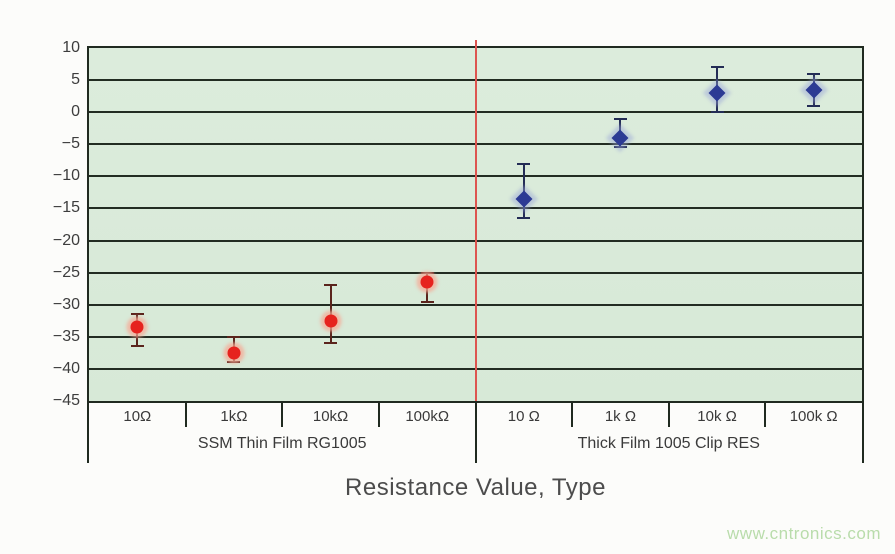  I want to click on y-tick-label: −40, so click(66, 368).